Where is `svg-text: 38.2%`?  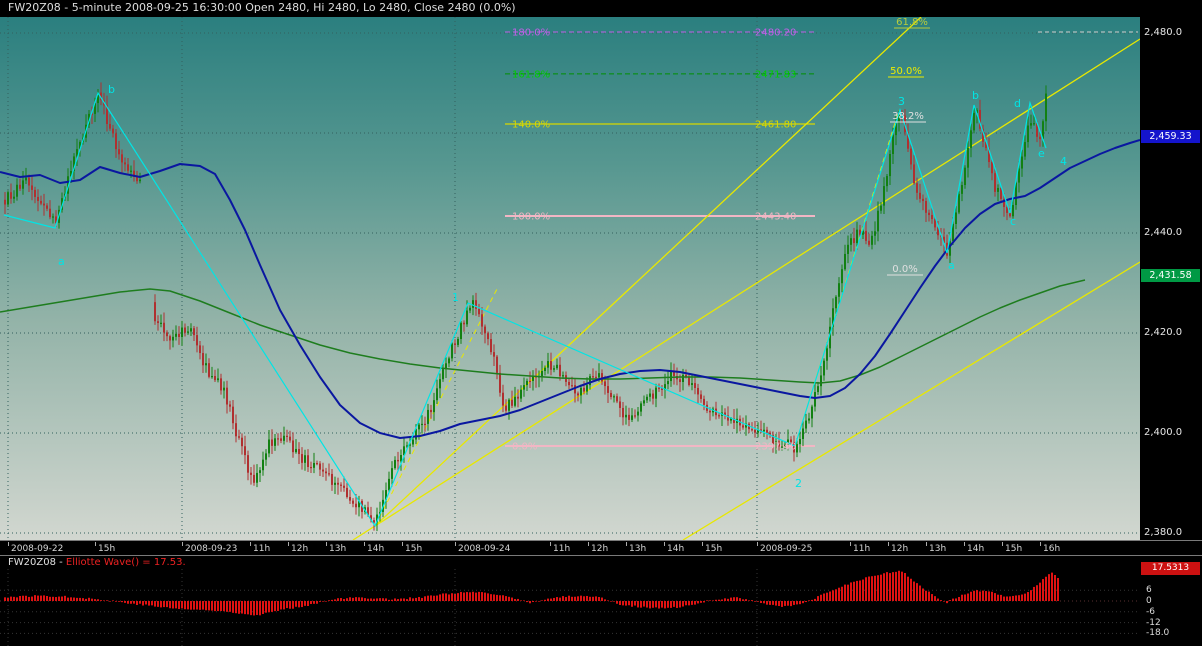
svg-text: 38.2% is located at coordinates (908, 116).